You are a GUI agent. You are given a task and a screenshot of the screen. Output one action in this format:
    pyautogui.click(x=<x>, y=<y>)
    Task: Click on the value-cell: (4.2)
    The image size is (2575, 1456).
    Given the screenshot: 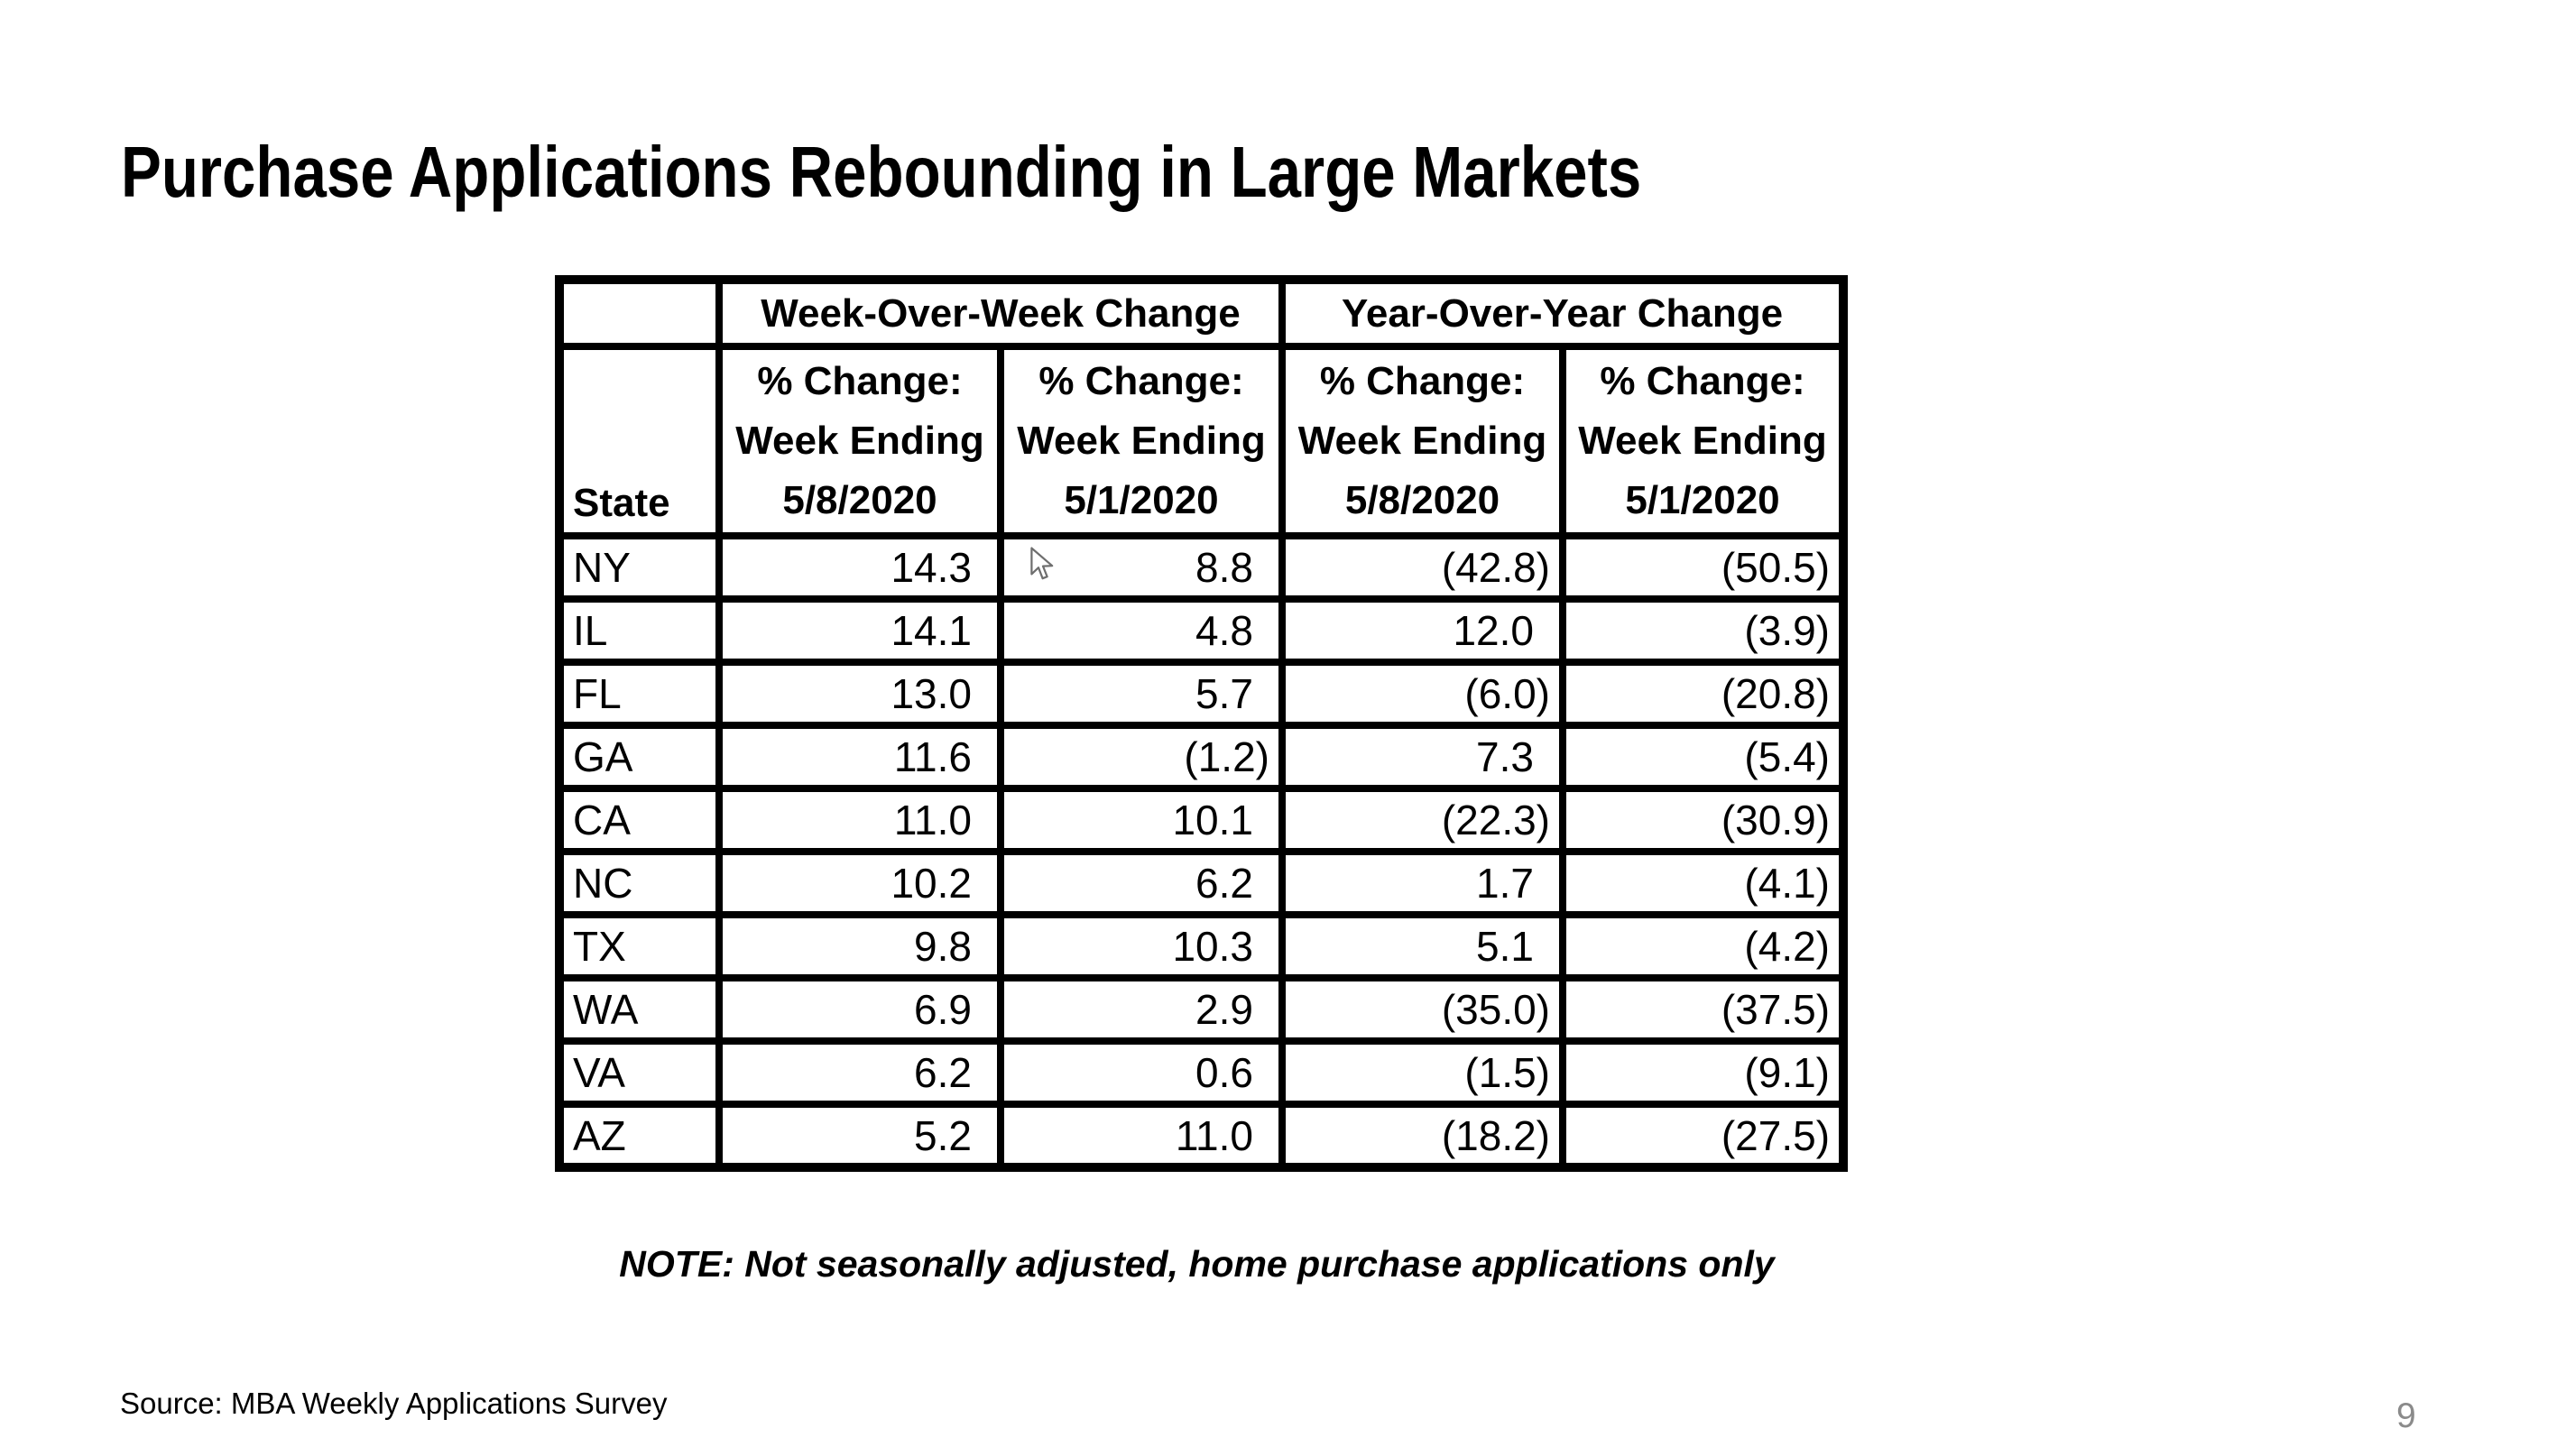 What is the action you would take?
    pyautogui.click(x=1703, y=946)
    